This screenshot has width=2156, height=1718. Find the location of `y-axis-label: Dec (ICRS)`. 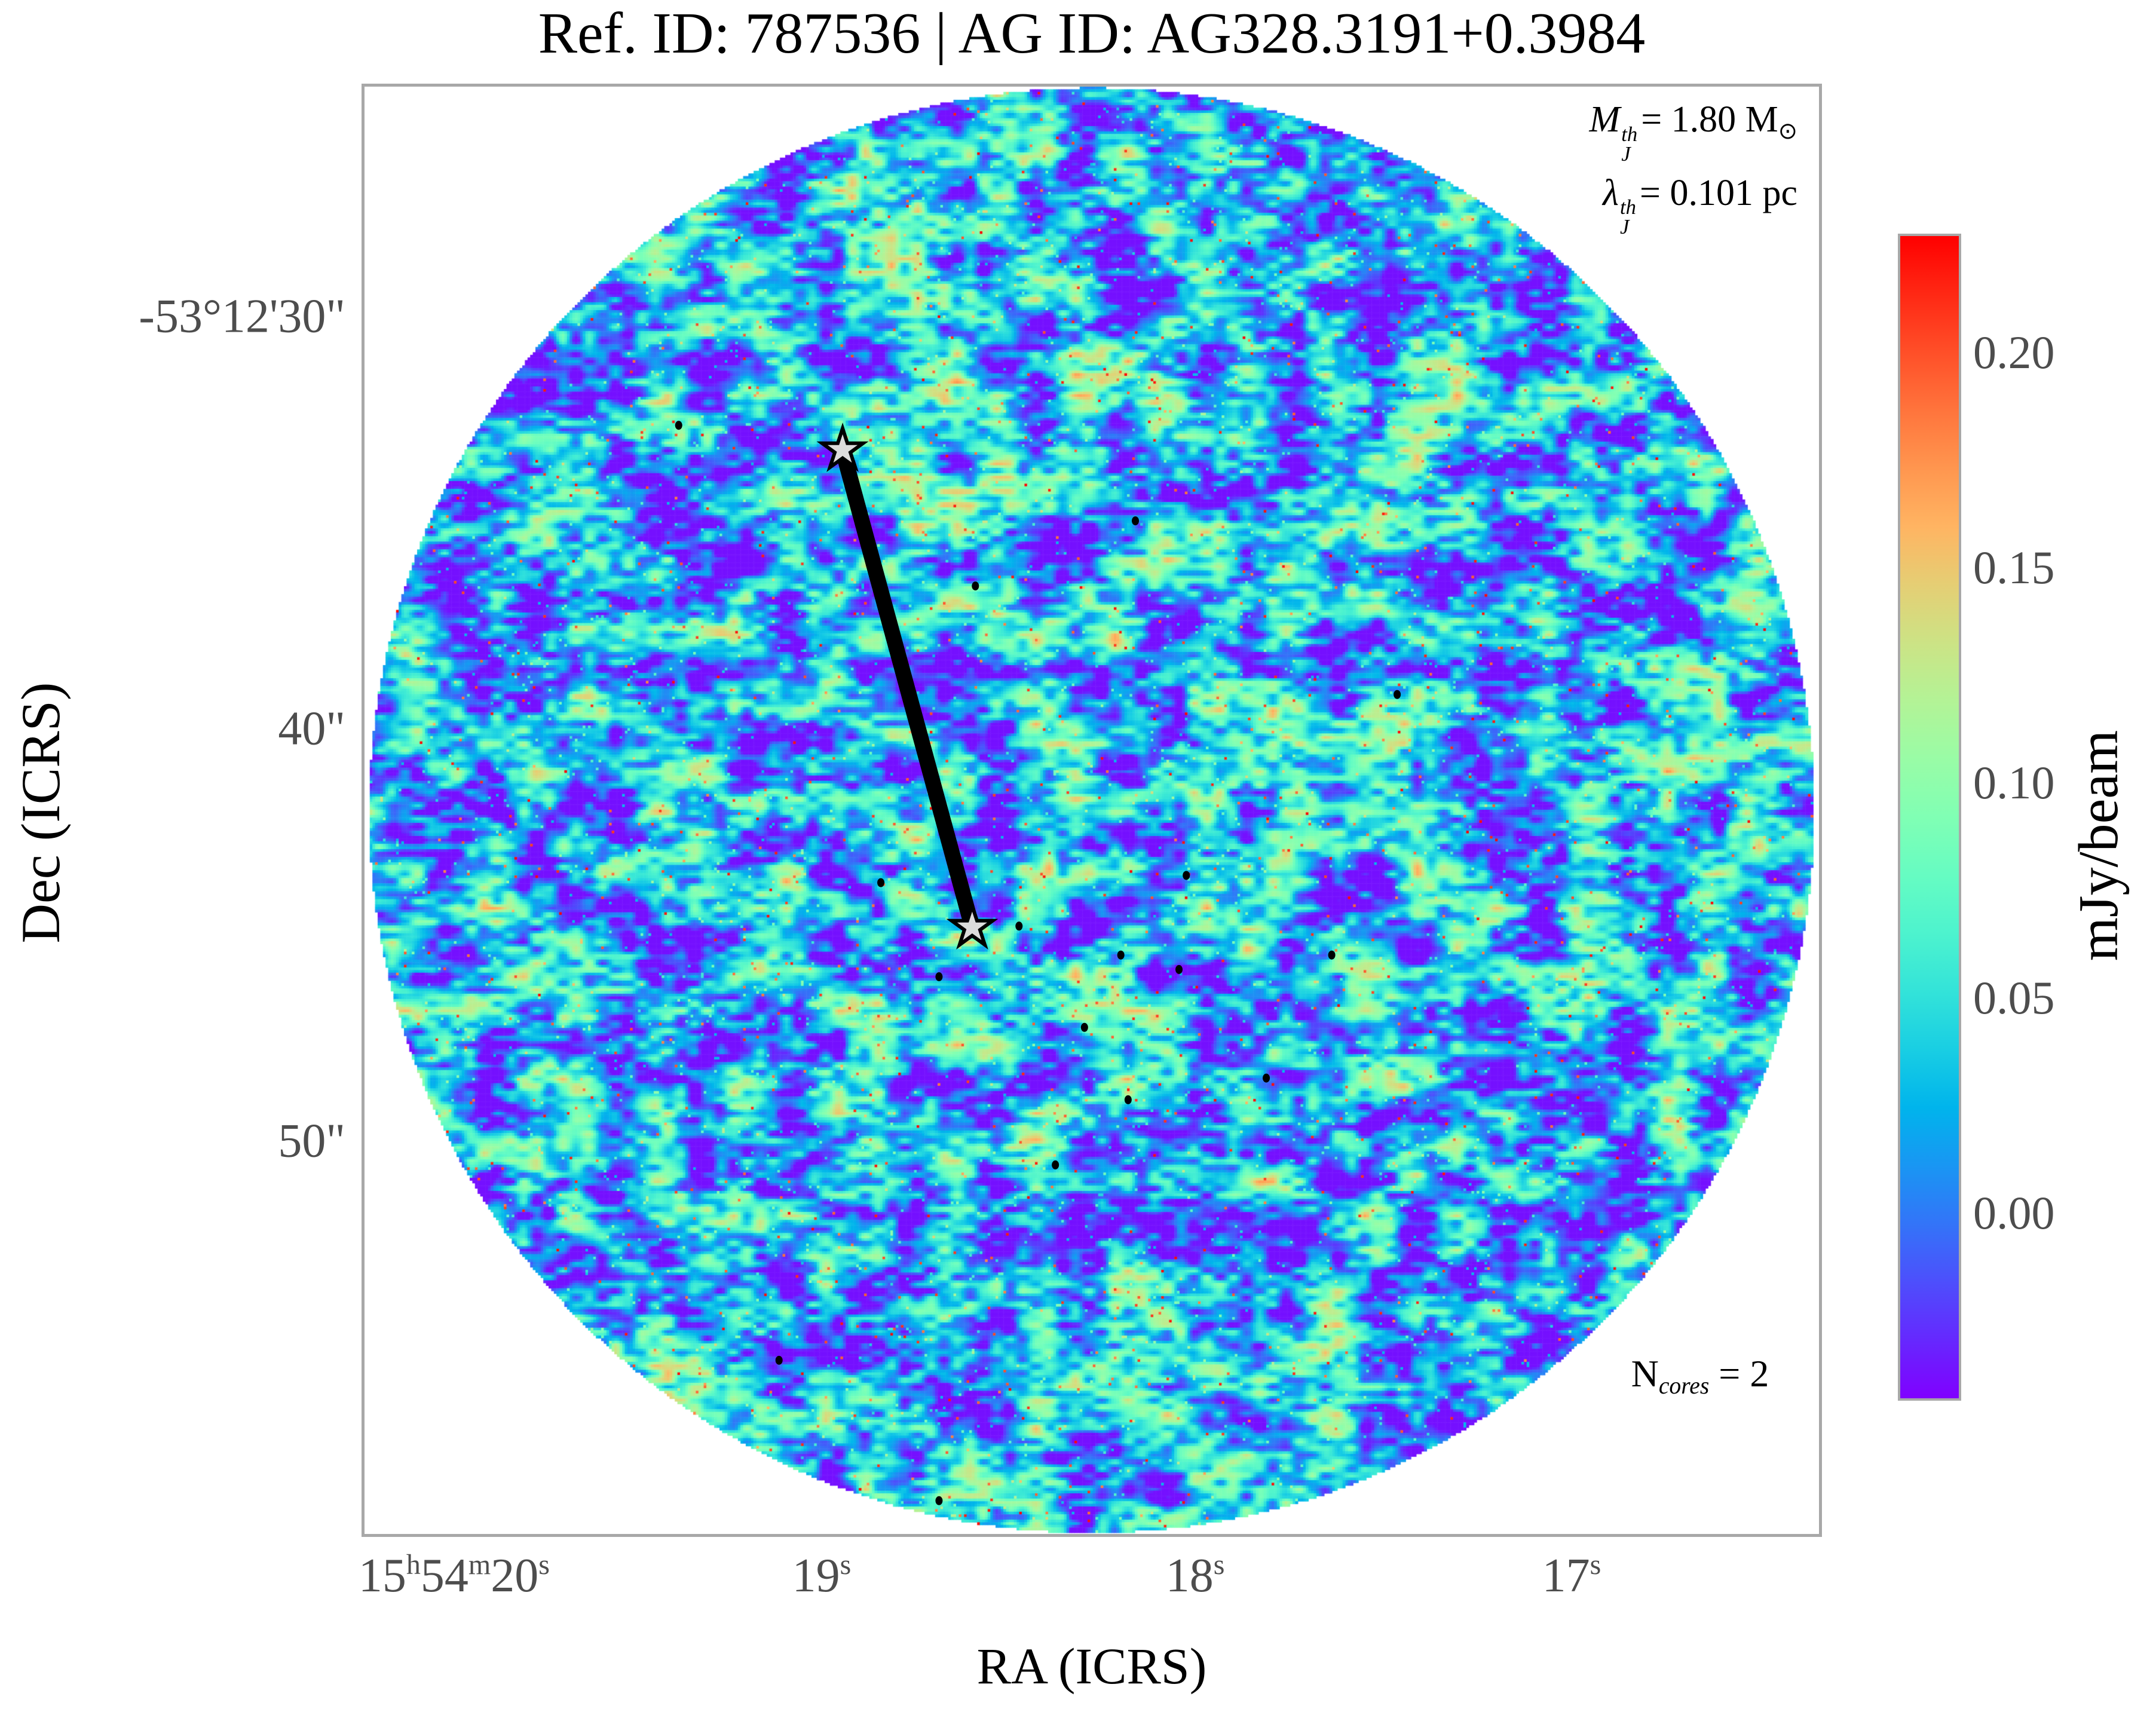

y-axis-label: Dec (ICRS) is located at coordinates (40, 813).